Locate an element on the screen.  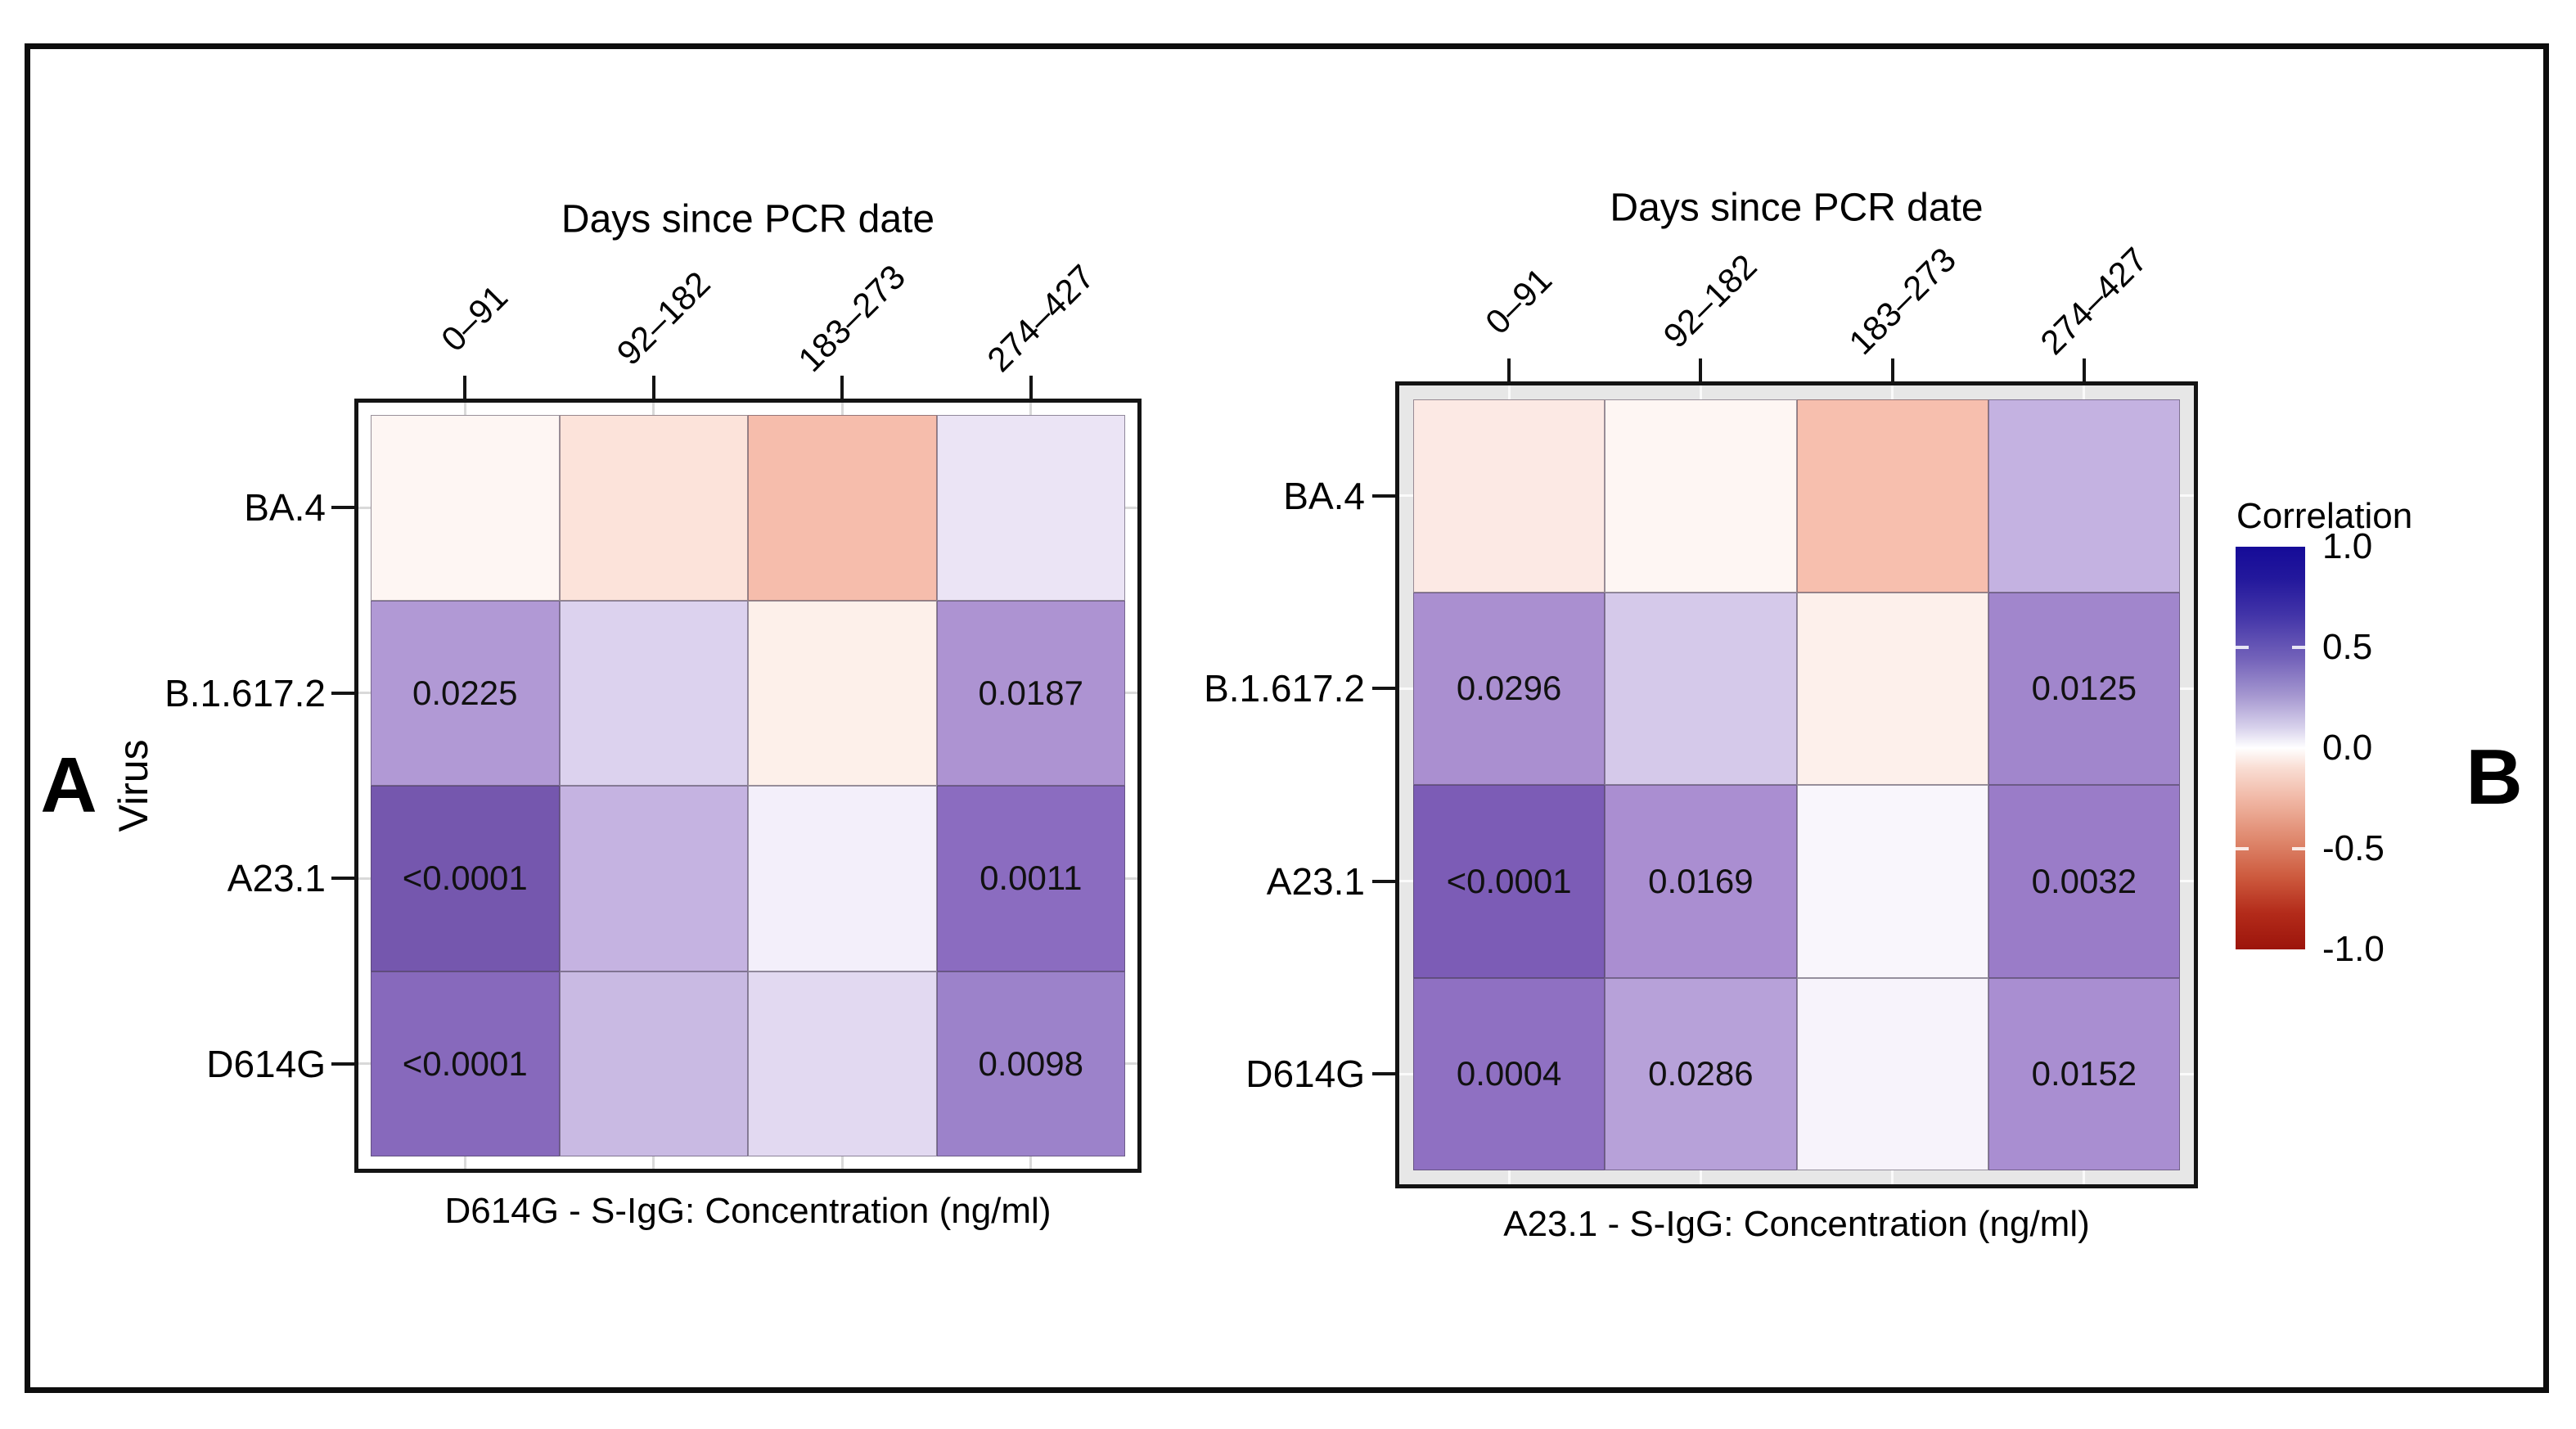
colorbar-gradient is located at coordinates (2270, 748).